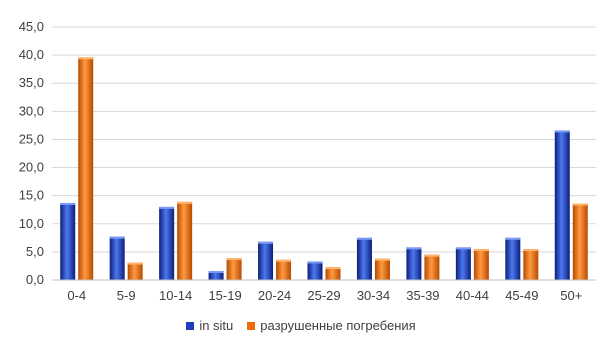 The image size is (602, 352). I want to click on y-tick-label: 45,0, so click(31, 26).